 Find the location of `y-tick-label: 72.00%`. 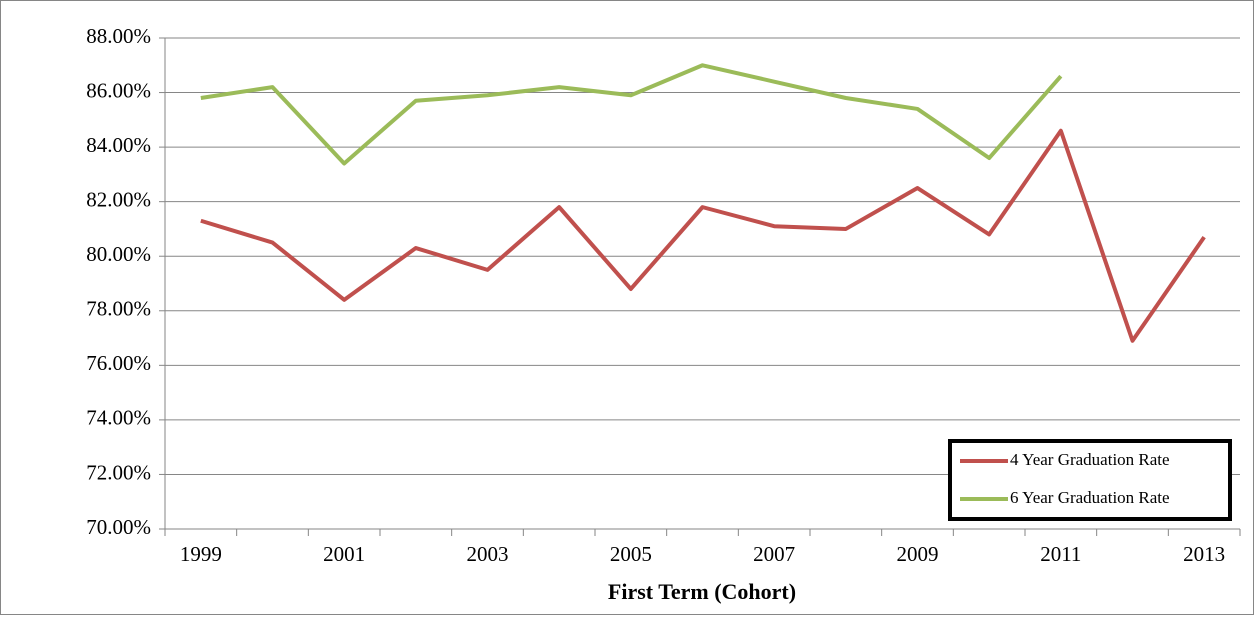

y-tick-label: 72.00% is located at coordinates (118, 472).